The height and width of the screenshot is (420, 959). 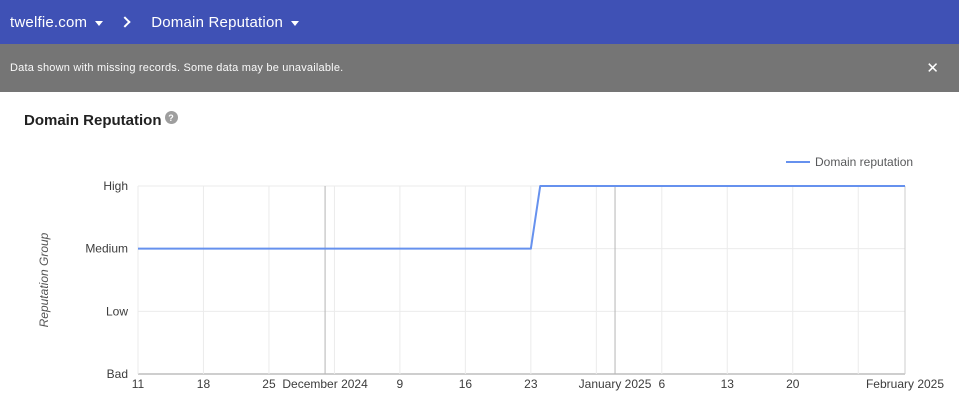 What do you see at coordinates (269, 384) in the screenshot?
I see `x-axis-label: 25` at bounding box center [269, 384].